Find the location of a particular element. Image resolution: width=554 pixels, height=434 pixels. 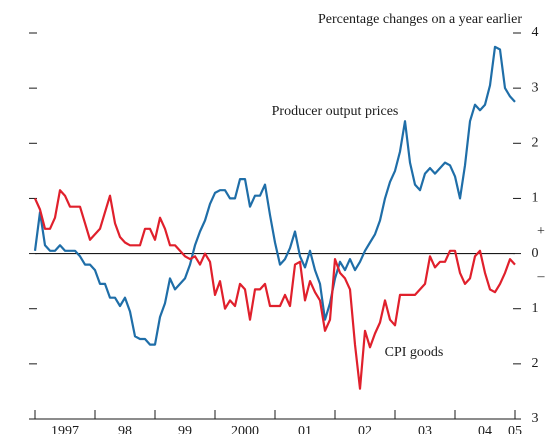

series-annotation: CPI goods is located at coordinates (414, 352).